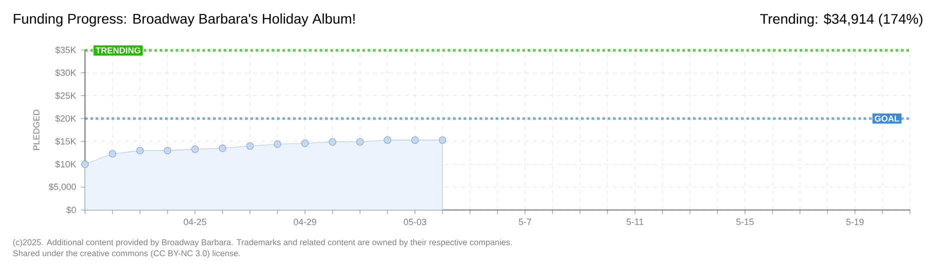  What do you see at coordinates (71, 210) in the screenshot?
I see `y-tick-label: $0` at bounding box center [71, 210].